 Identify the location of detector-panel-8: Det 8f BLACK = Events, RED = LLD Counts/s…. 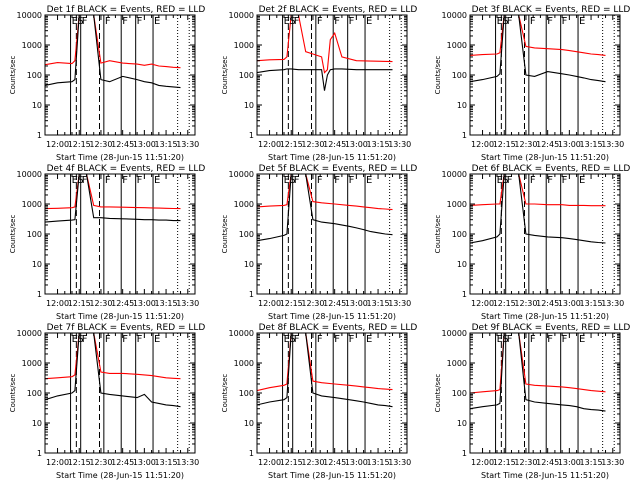
(319, 401).